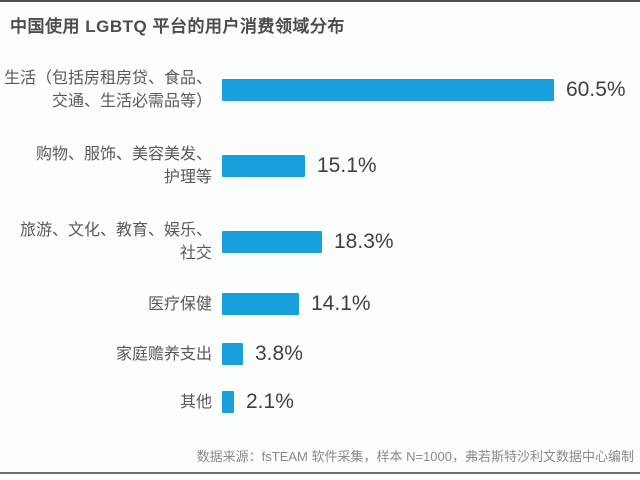  I want to click on bar-zone: 18.3%, so click(308, 242).